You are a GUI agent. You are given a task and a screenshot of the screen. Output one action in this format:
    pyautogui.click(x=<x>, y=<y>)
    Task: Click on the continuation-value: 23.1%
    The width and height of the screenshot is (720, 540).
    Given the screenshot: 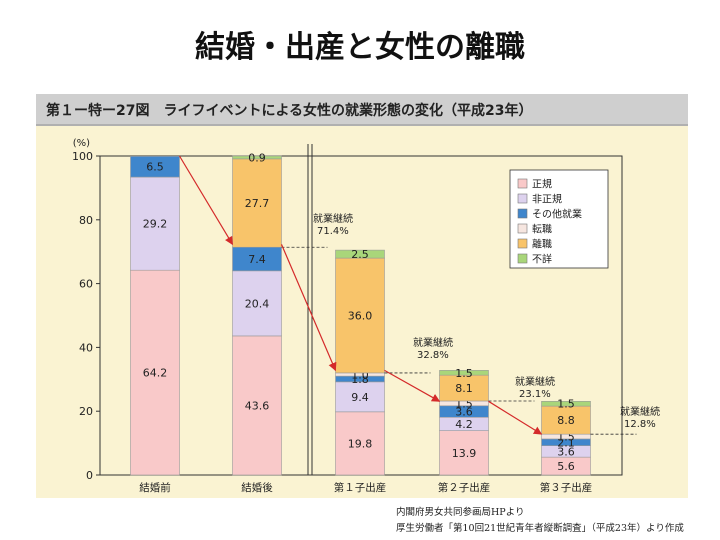 What is the action you would take?
    pyautogui.click(x=535, y=394)
    